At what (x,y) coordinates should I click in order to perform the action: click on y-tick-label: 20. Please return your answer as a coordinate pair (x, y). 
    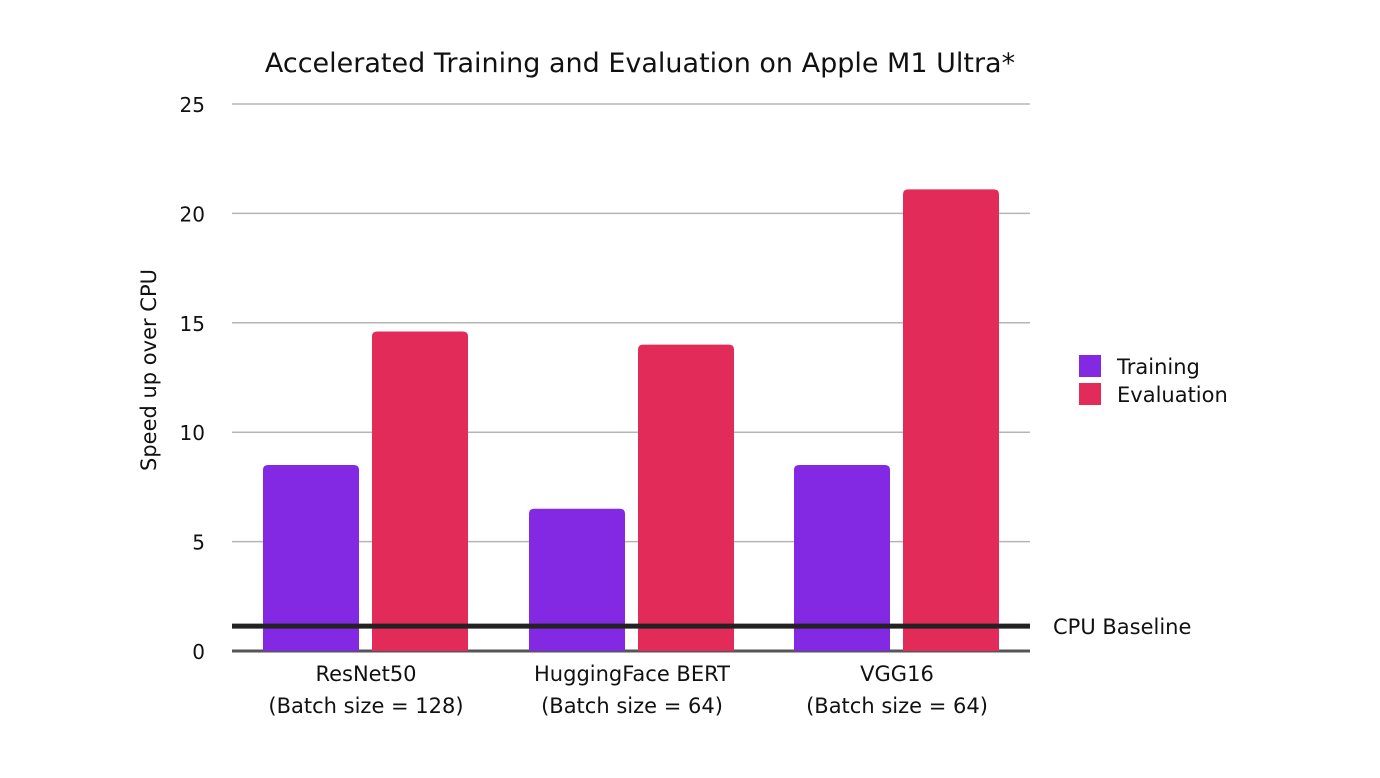
    Looking at the image, I should click on (192, 214).